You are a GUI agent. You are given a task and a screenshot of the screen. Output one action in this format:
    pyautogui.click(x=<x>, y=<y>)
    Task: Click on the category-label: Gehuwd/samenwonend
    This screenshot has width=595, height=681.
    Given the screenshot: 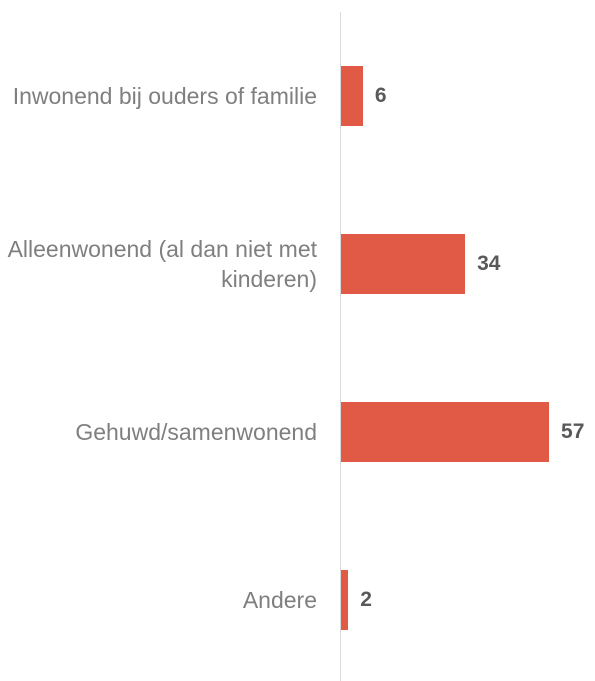 What is the action you would take?
    pyautogui.click(x=196, y=432)
    